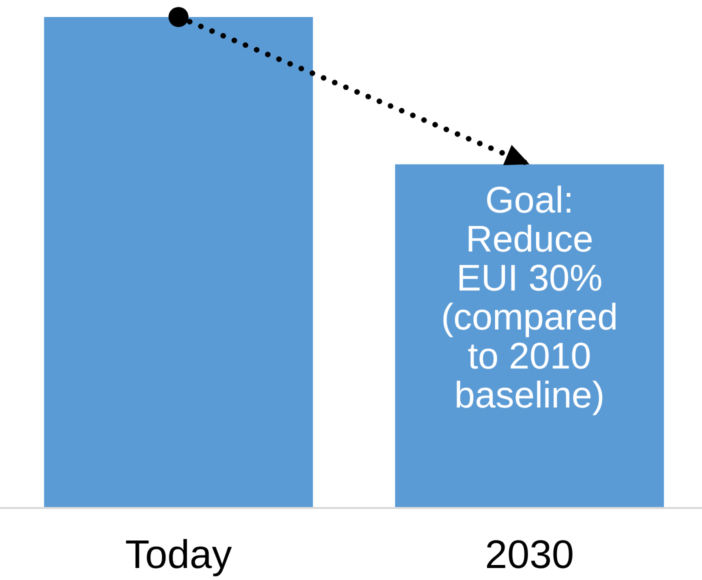 This screenshot has height=580, width=702. Describe the element at coordinates (529, 297) in the screenshot. I see `annotation: Goal: Reduce EUI 30% (compared to 2010 baseline)` at that location.